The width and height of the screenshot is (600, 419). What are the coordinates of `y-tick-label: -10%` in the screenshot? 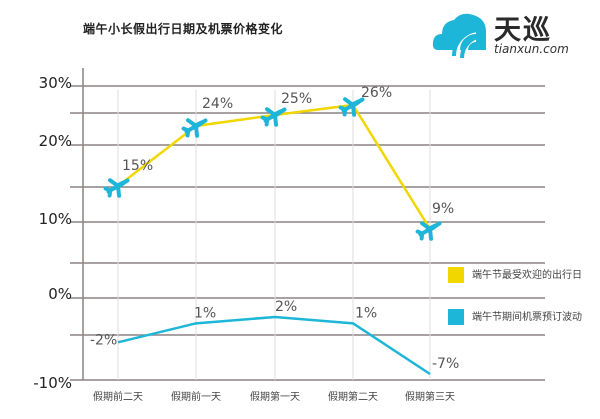 It's located at (52, 383).